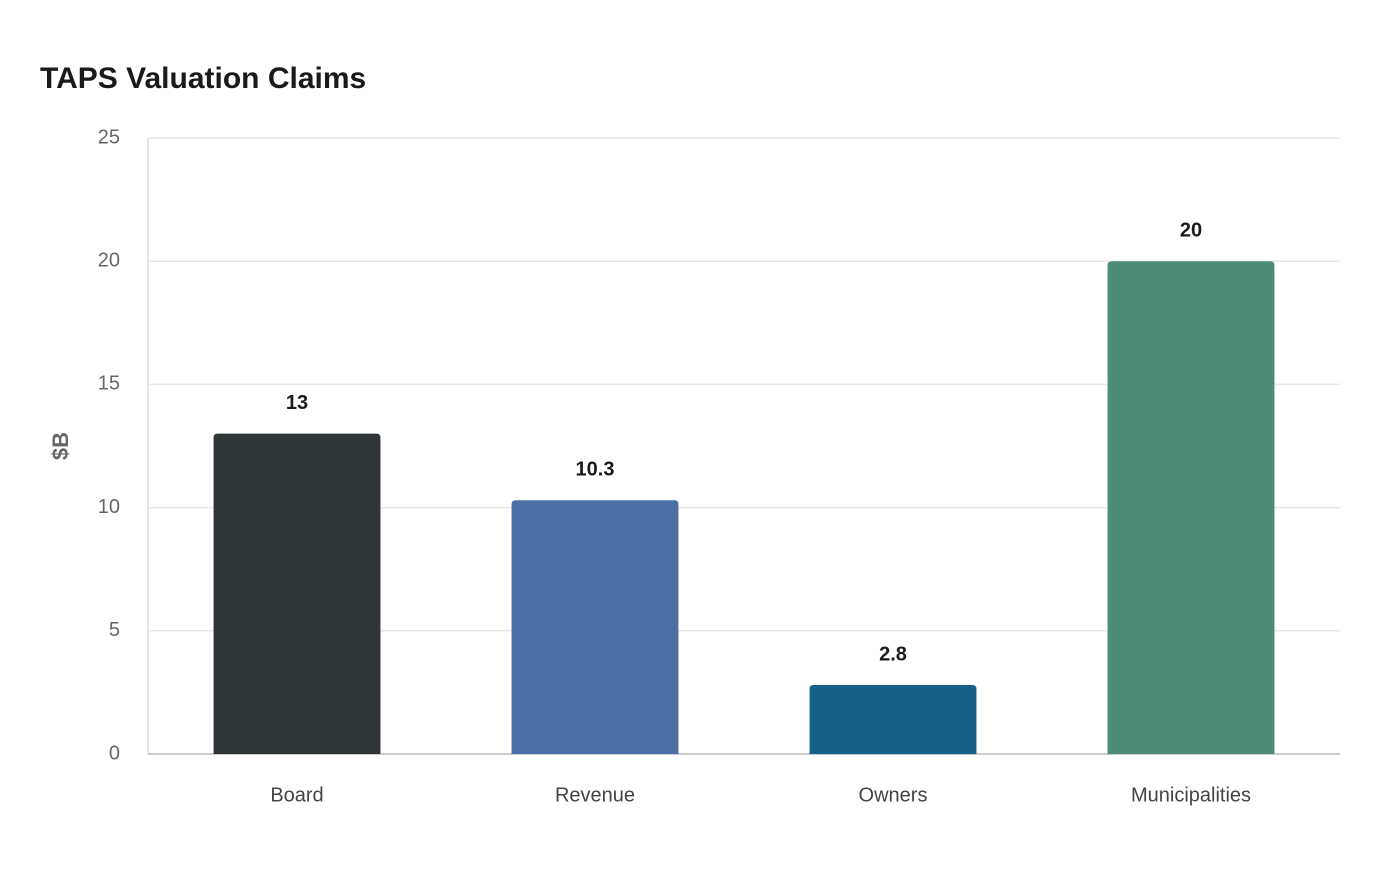  Describe the element at coordinates (595, 795) in the screenshot. I see `x-tick-label: Revenue` at that location.